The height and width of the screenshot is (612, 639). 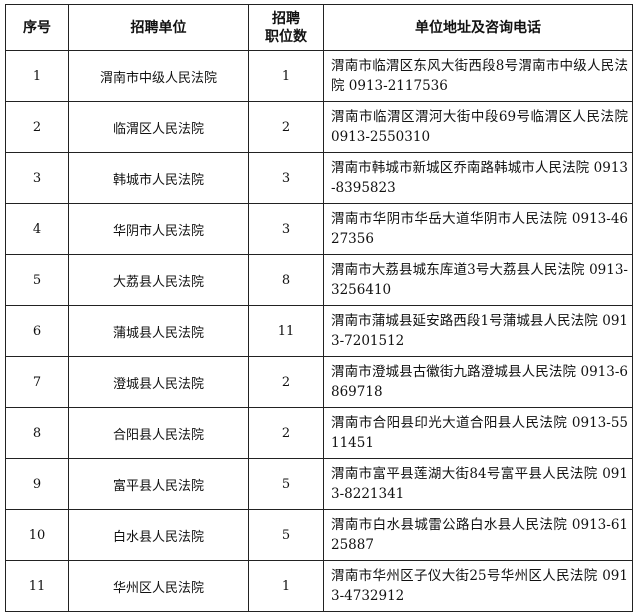 I want to click on header-row: 序号 招聘单位 招聘 职位数 单位地址及咨询电话, so click(x=319, y=27).